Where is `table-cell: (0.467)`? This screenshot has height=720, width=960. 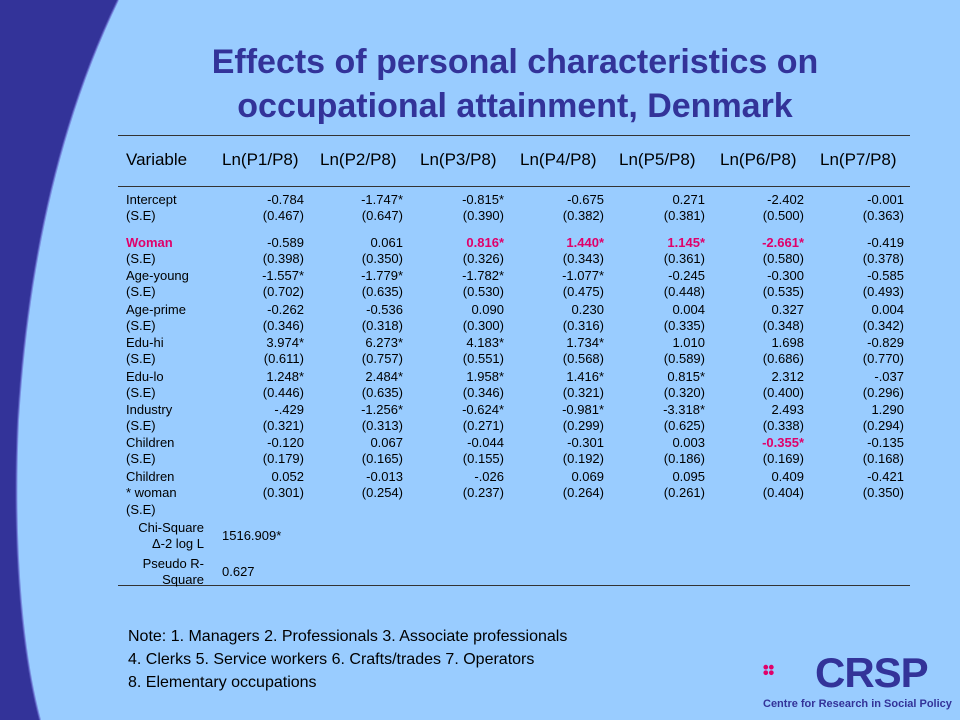
table-cell: (0.467) is located at coordinates (283, 215).